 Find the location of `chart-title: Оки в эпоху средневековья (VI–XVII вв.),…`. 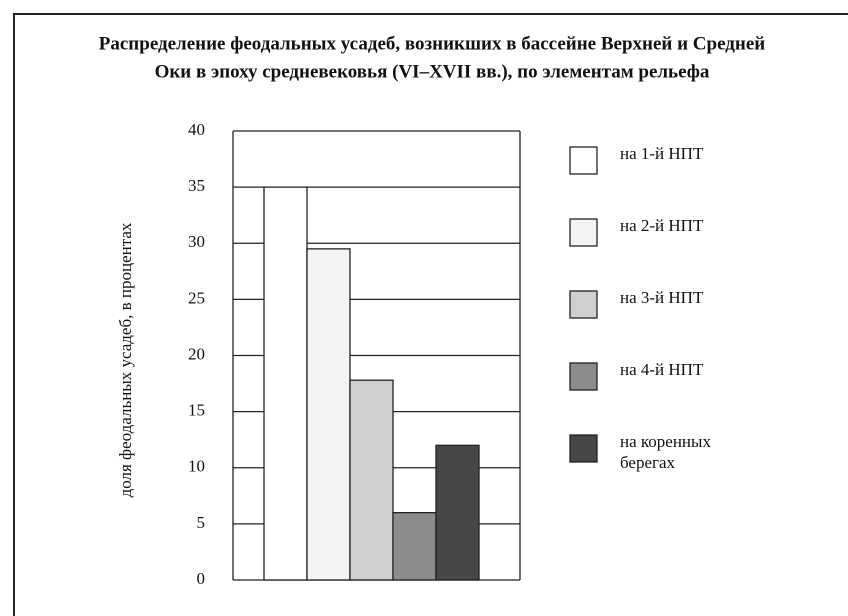

chart-title: Оки в эпоху средневековья (VI–XVII вв.),… is located at coordinates (432, 71).